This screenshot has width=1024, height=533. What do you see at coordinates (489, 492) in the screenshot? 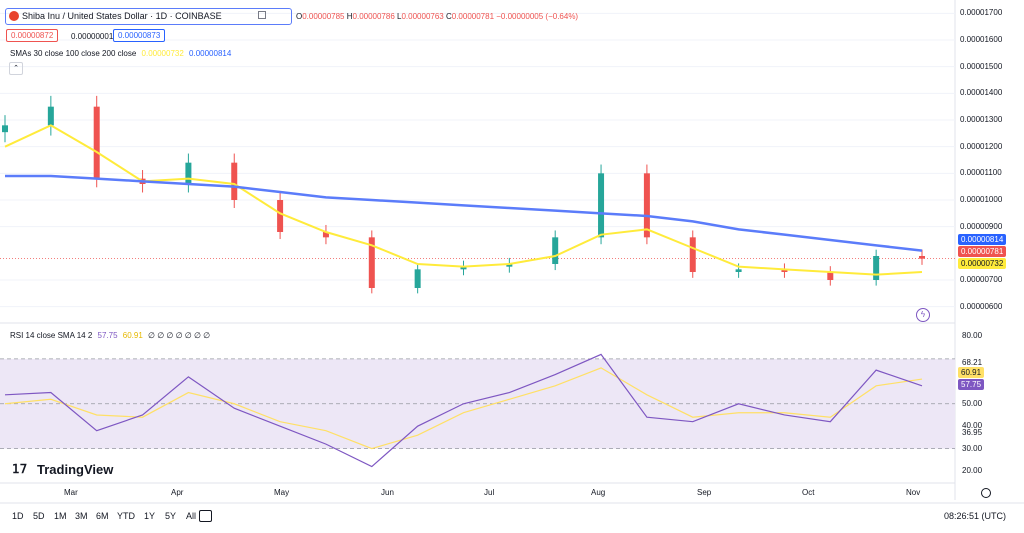
I see `time-axis-label: Jul` at bounding box center [489, 492].